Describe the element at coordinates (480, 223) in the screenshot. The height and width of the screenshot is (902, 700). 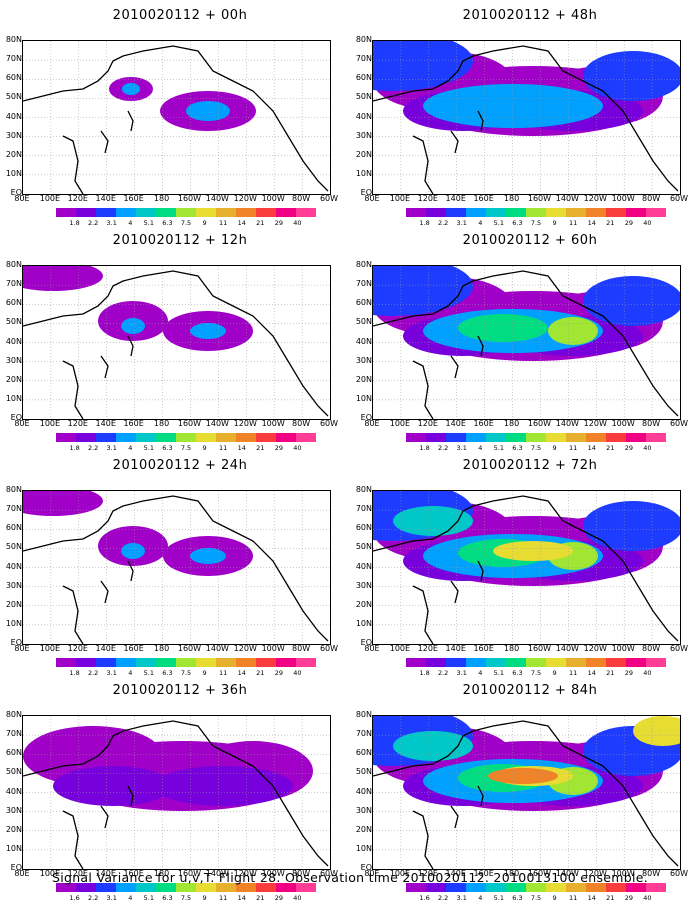
I see `colorbar-label: 4` at that location.